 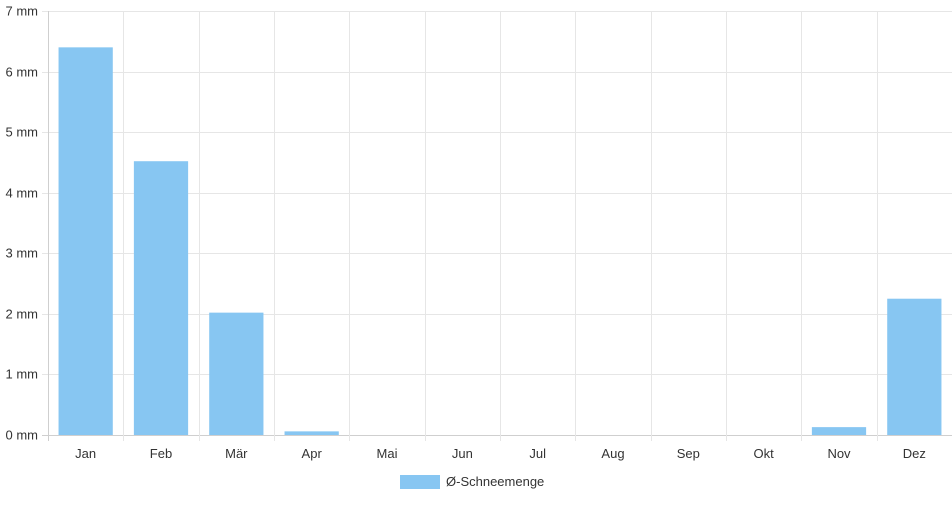 I want to click on x-axis-ticks: Jan Feb Mär Apr Mai Jun Jul Aug Sep Okt Nov Dez, so click(x=500, y=453).